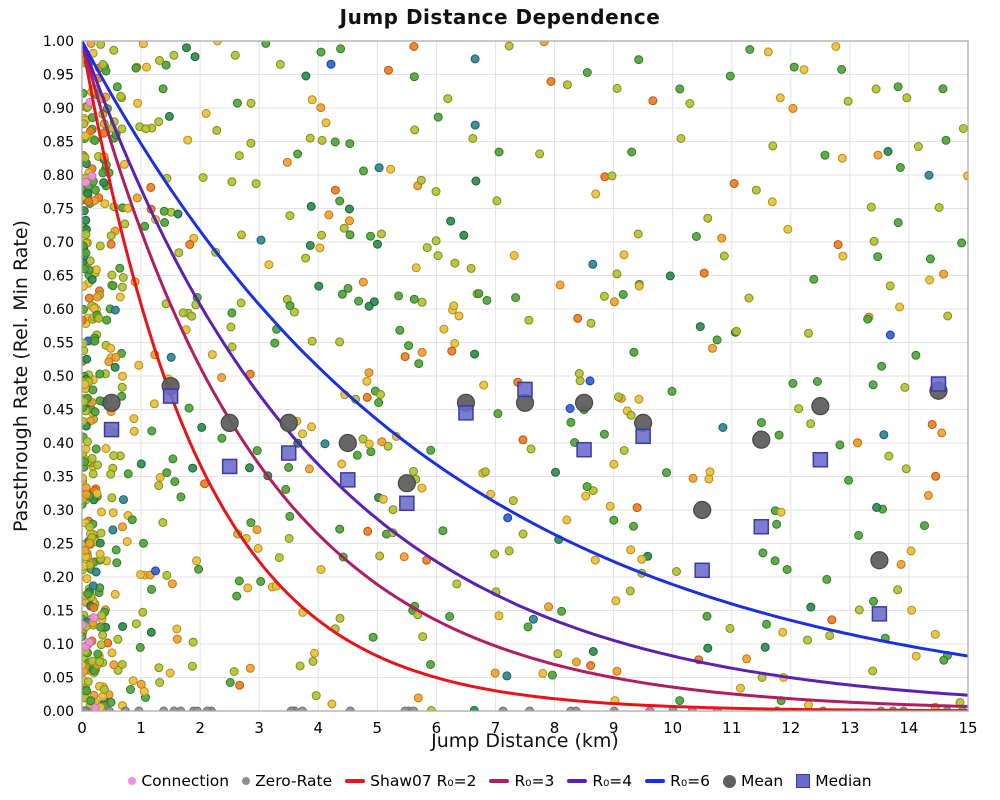 This screenshot has height=800, width=1000. What do you see at coordinates (612, 781) in the screenshot?
I see `legend-label: R₀=4` at bounding box center [612, 781].